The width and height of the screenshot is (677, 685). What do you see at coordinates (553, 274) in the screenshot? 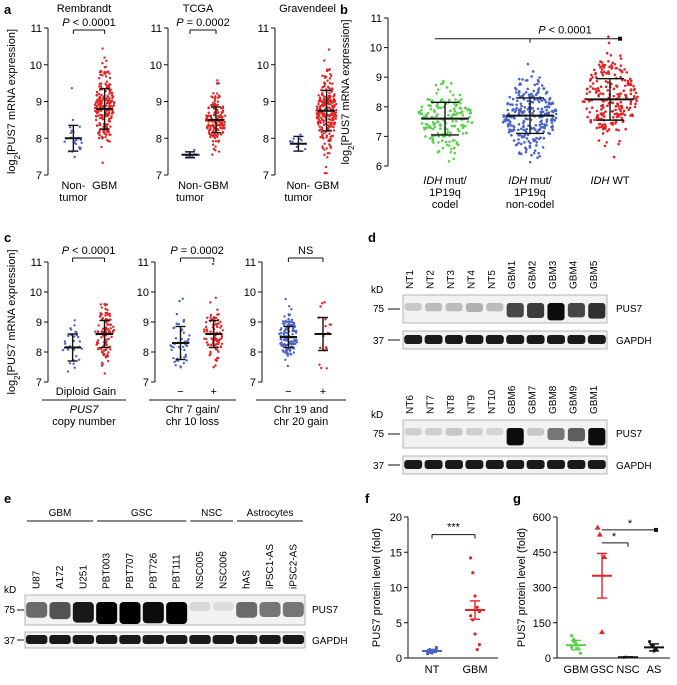
I see `lane-label: GBM3` at bounding box center [553, 274].